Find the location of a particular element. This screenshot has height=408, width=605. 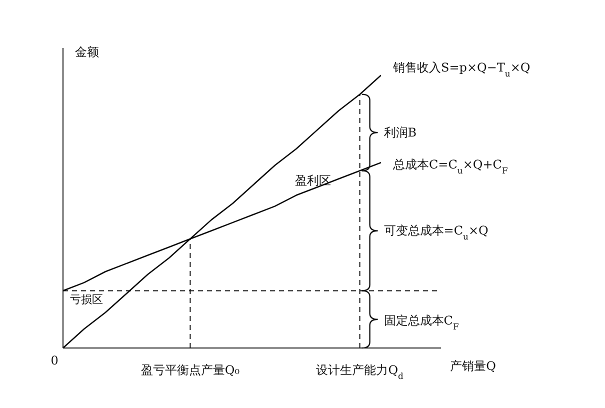

annotation: 固定总成本C$_{F}$ is located at coordinates (421, 323).